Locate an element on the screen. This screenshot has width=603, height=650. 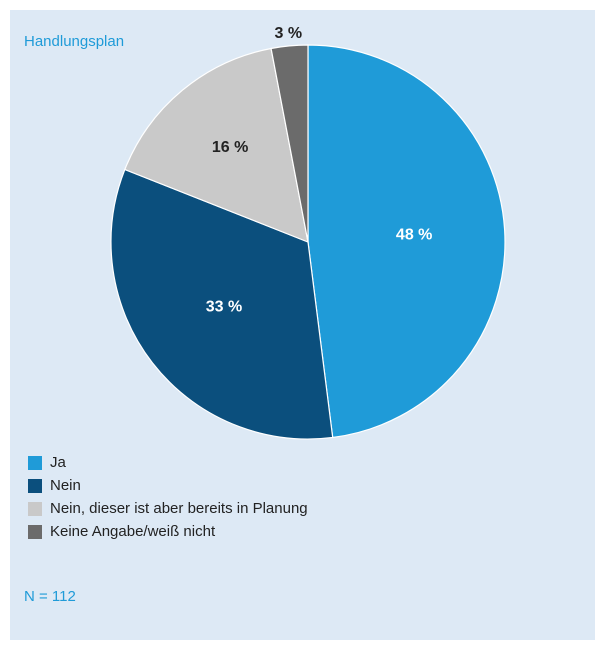
legend-label: Keine Angabe/weiß nicht is located at coordinates (133, 531).